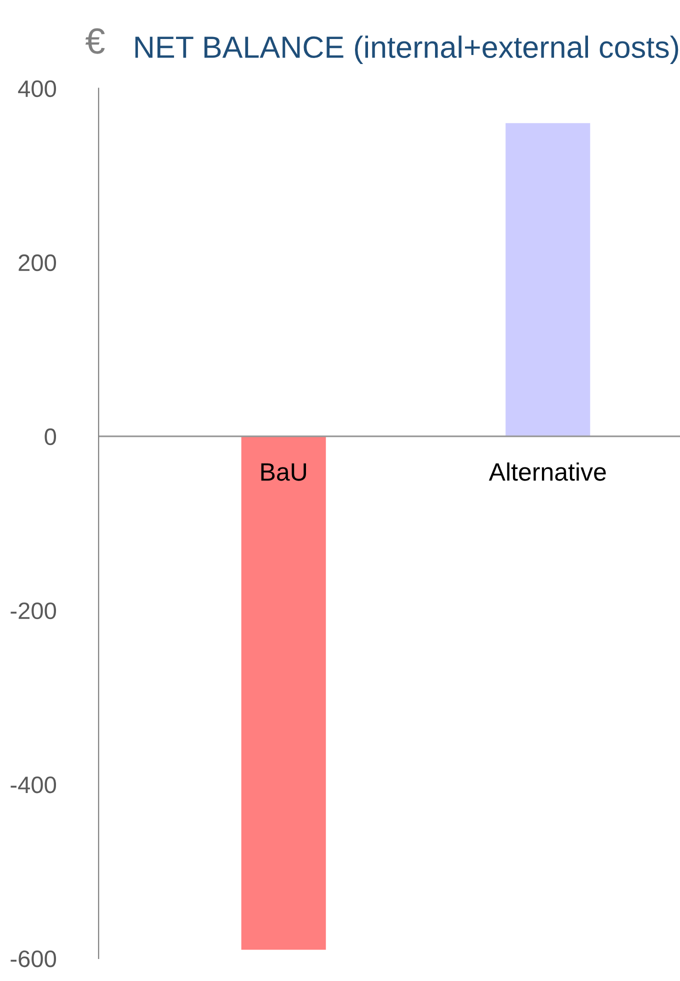 The width and height of the screenshot is (680, 981). I want to click on y-tick-label: 200, so click(37, 263).